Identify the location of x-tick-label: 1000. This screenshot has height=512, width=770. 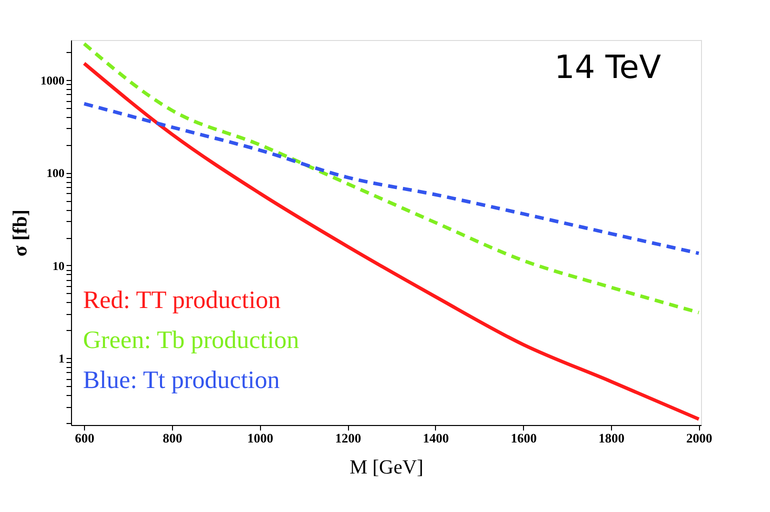
(260, 438).